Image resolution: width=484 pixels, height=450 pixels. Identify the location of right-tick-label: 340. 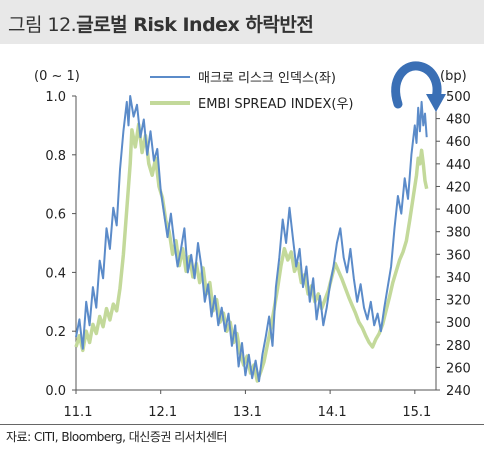
(458, 278).